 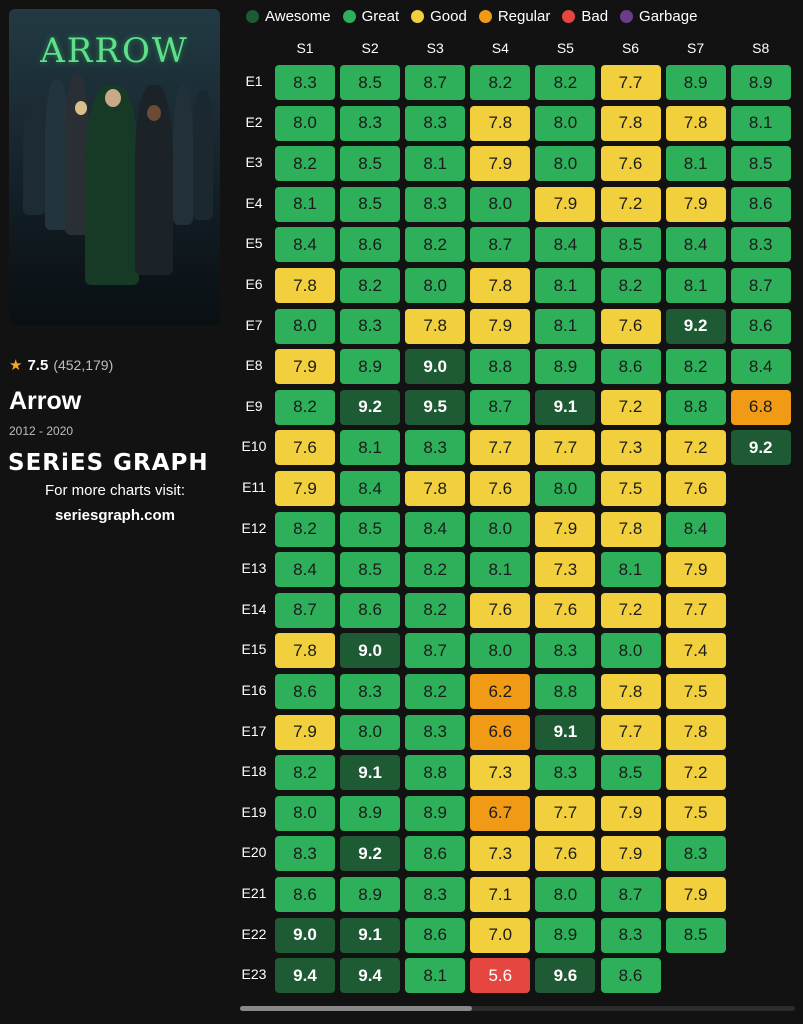 I want to click on rating-cell-s5-e10: 7.7, so click(x=565, y=448).